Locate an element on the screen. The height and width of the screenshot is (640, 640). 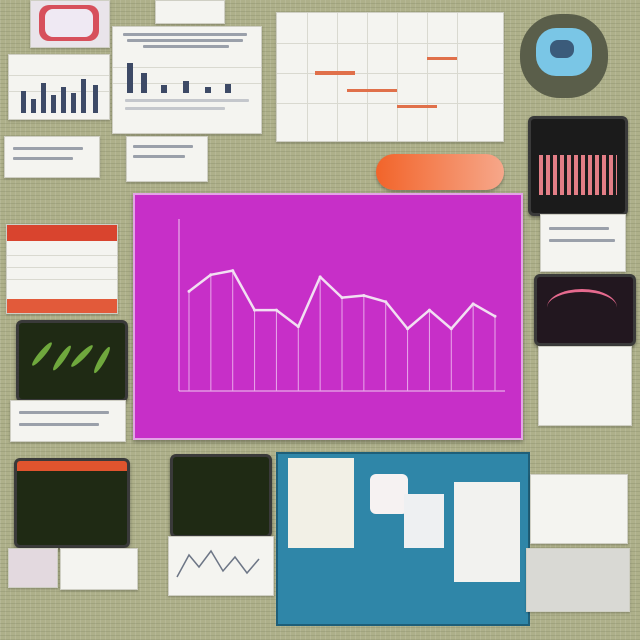
red-table-card is located at coordinates (62, 269).